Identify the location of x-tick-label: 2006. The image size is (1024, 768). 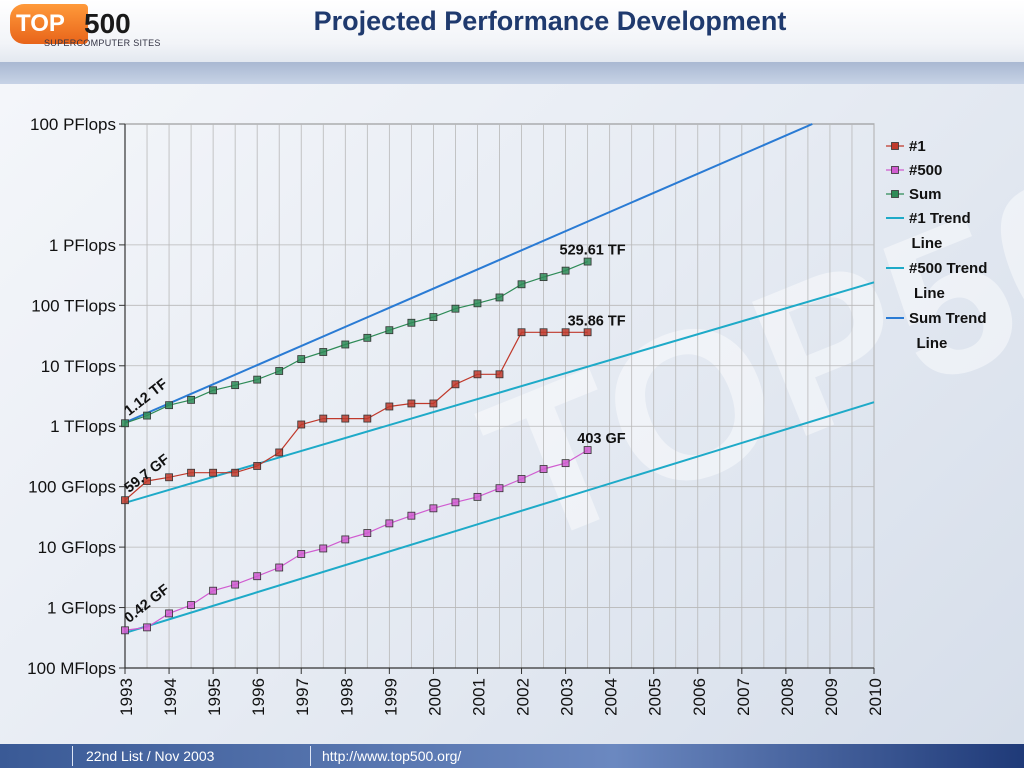
(699, 697).